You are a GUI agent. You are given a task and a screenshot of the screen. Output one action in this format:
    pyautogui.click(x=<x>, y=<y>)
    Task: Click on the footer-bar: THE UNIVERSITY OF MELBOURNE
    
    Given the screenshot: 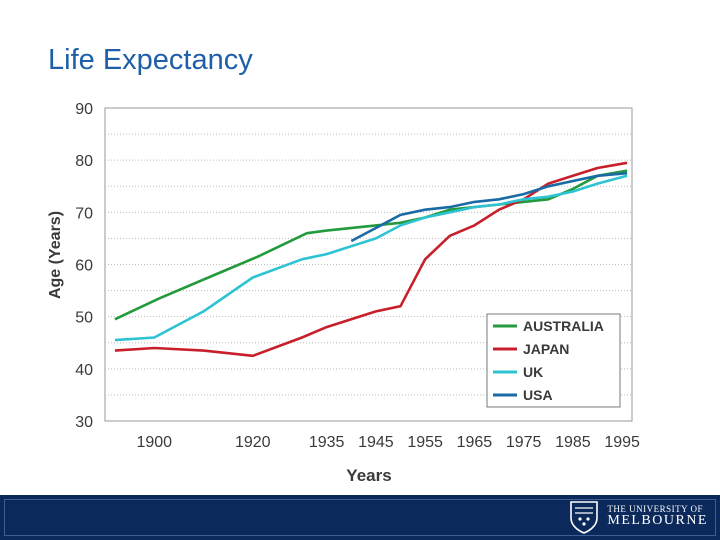 What is the action you would take?
    pyautogui.click(x=360, y=517)
    